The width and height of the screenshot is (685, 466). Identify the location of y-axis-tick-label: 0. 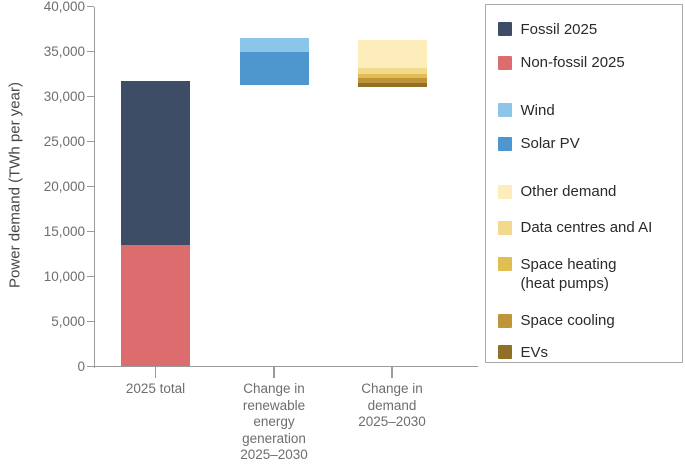
(81, 366).